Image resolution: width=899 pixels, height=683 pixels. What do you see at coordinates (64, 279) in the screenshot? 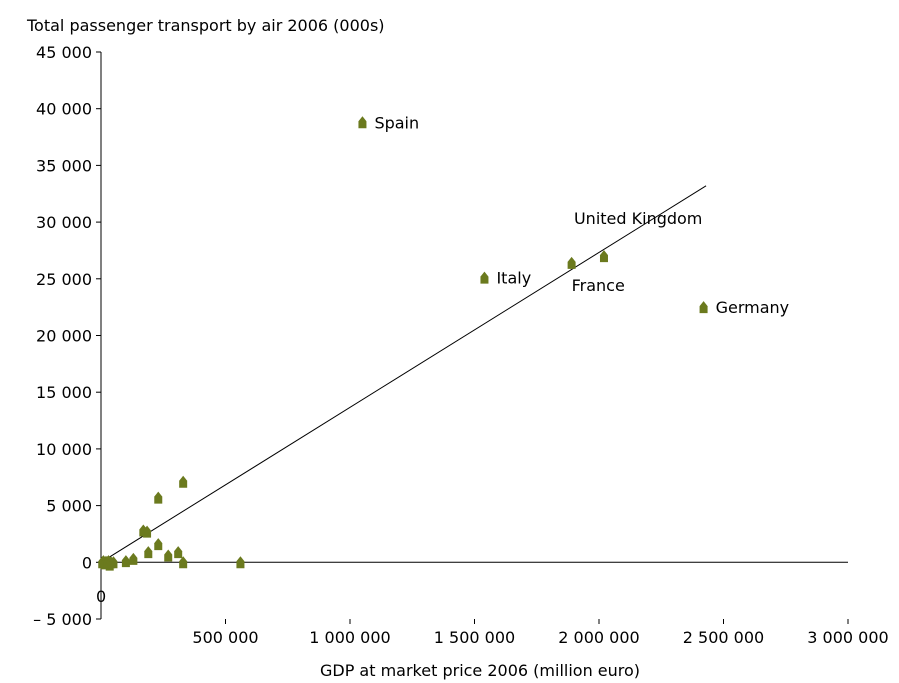
I see `y-tick-label: 25 000` at bounding box center [64, 279].